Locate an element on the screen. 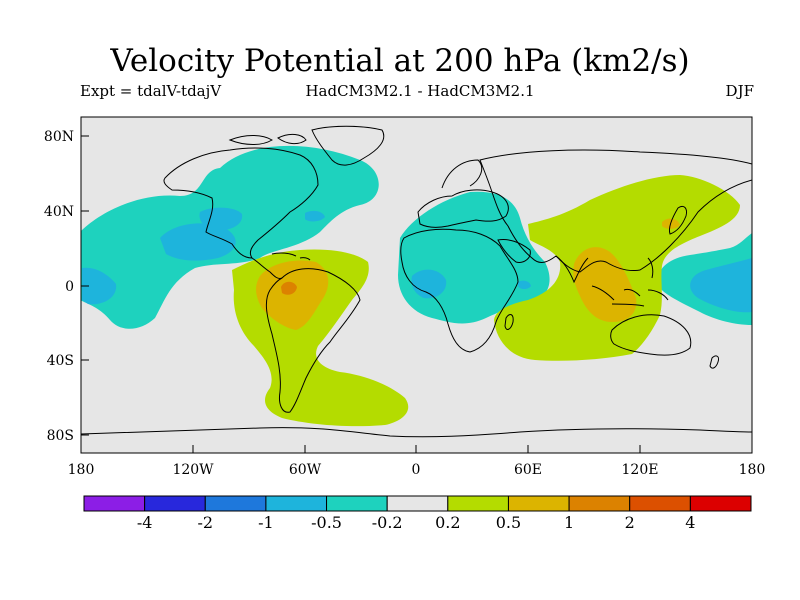  negative-core-atlantic-ne is located at coordinates (315, 216).